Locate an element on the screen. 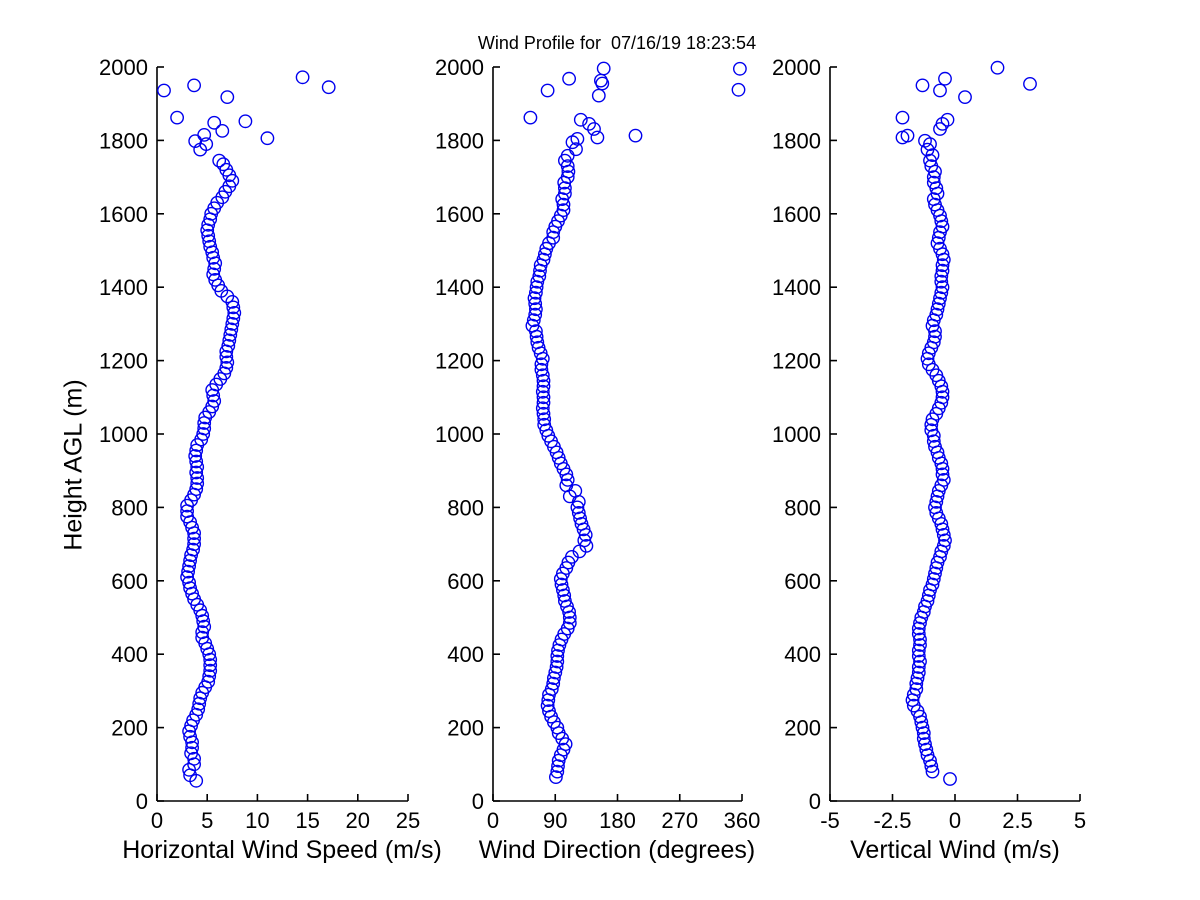  y-tick-label: 0 is located at coordinates (478, 801).